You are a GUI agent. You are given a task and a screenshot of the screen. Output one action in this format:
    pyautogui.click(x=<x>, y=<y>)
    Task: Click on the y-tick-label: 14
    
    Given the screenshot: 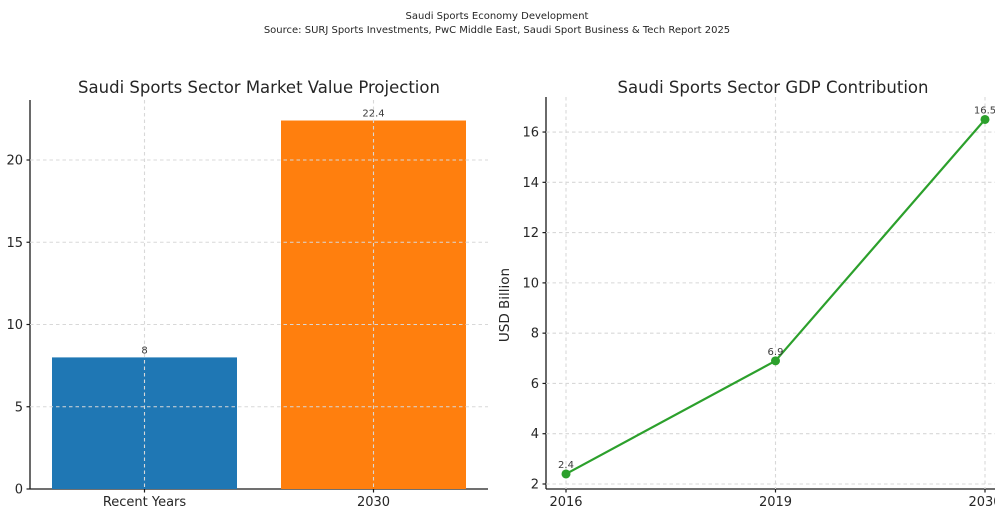 What is the action you would take?
    pyautogui.click(x=530, y=183)
    